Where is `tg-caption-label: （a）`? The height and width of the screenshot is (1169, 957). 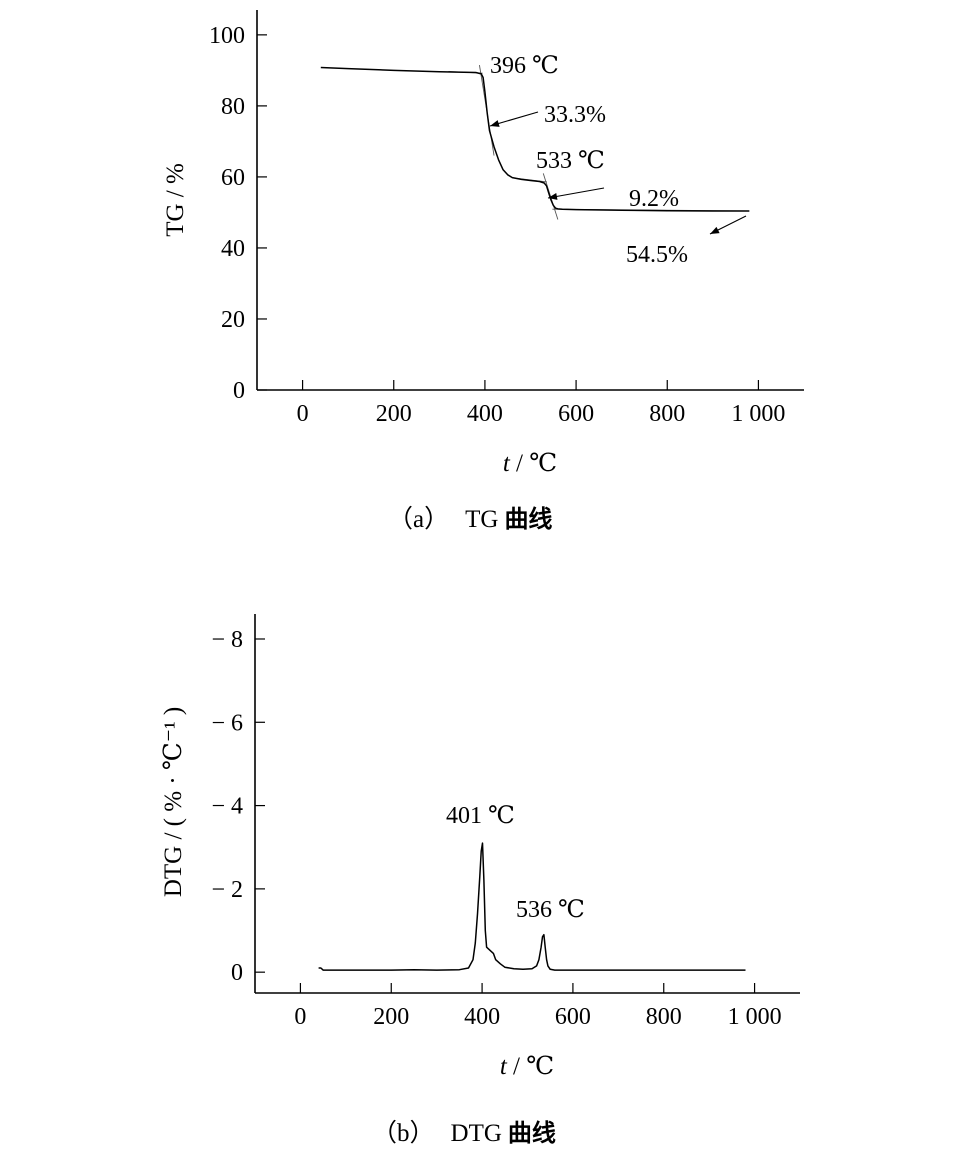
tg-caption-label: （a） is located at coordinates (418, 519).